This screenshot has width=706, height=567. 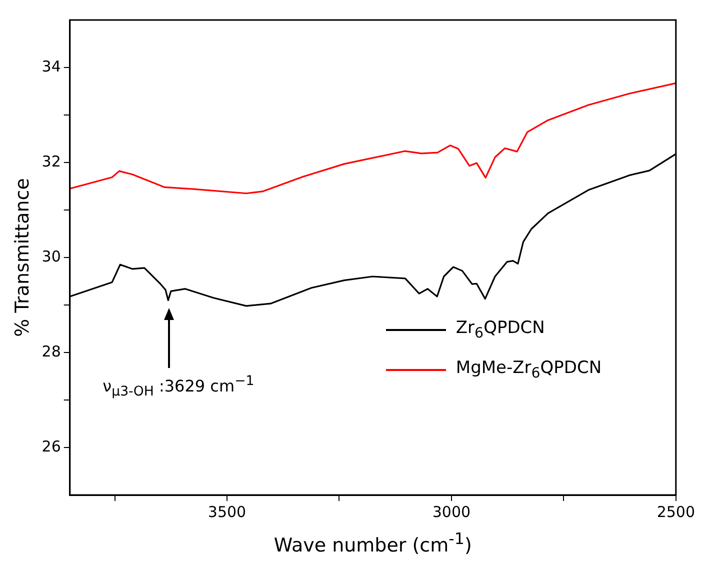 I want to click on y-tick-label: 34, so click(x=51, y=66).